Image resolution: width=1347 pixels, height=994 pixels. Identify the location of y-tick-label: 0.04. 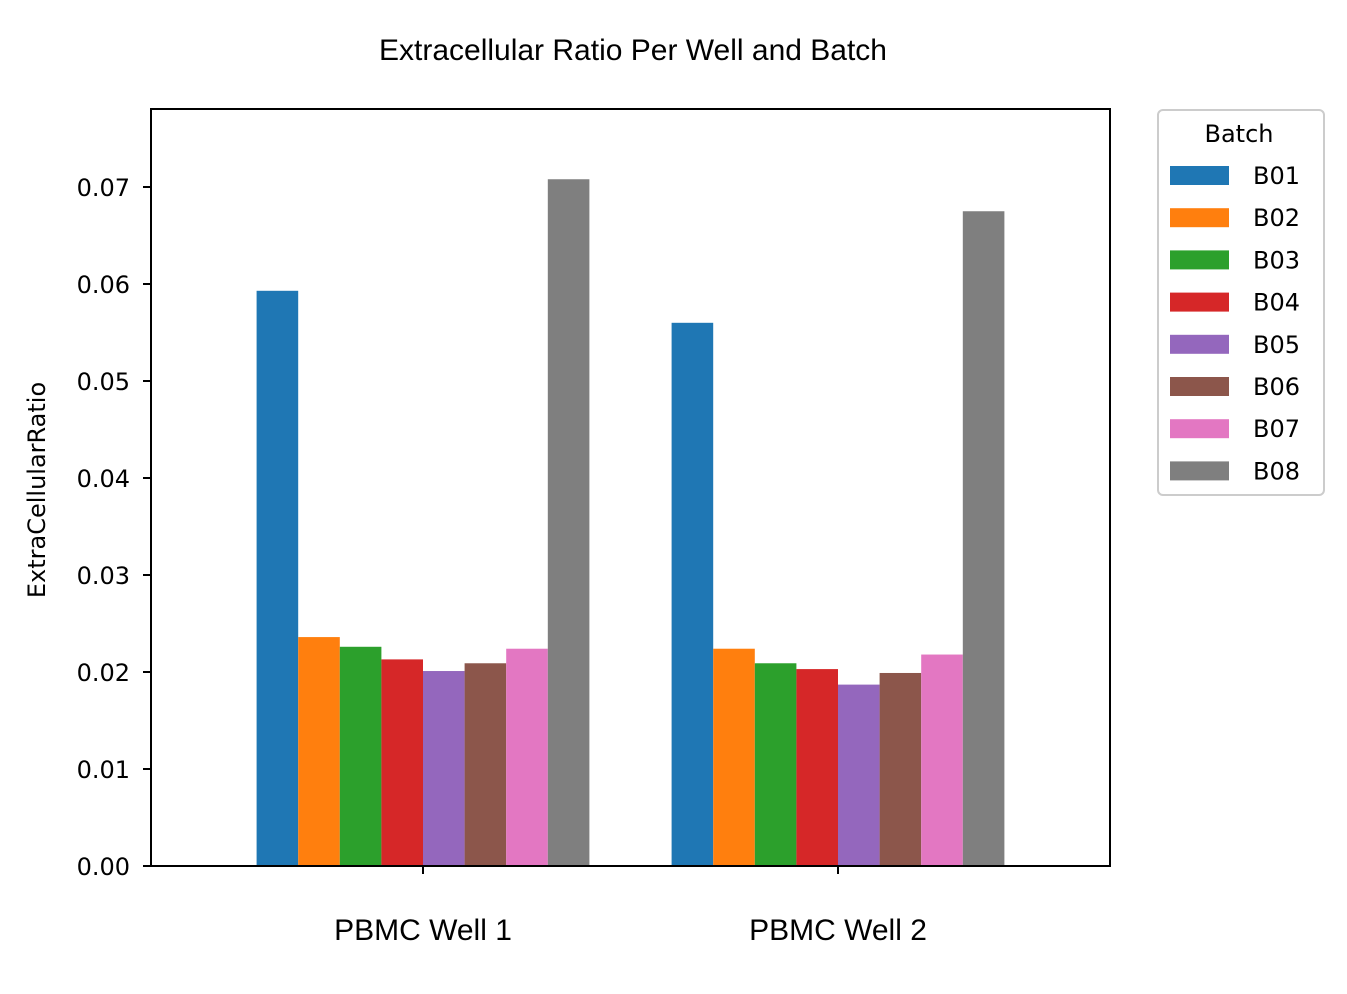
(103, 479).